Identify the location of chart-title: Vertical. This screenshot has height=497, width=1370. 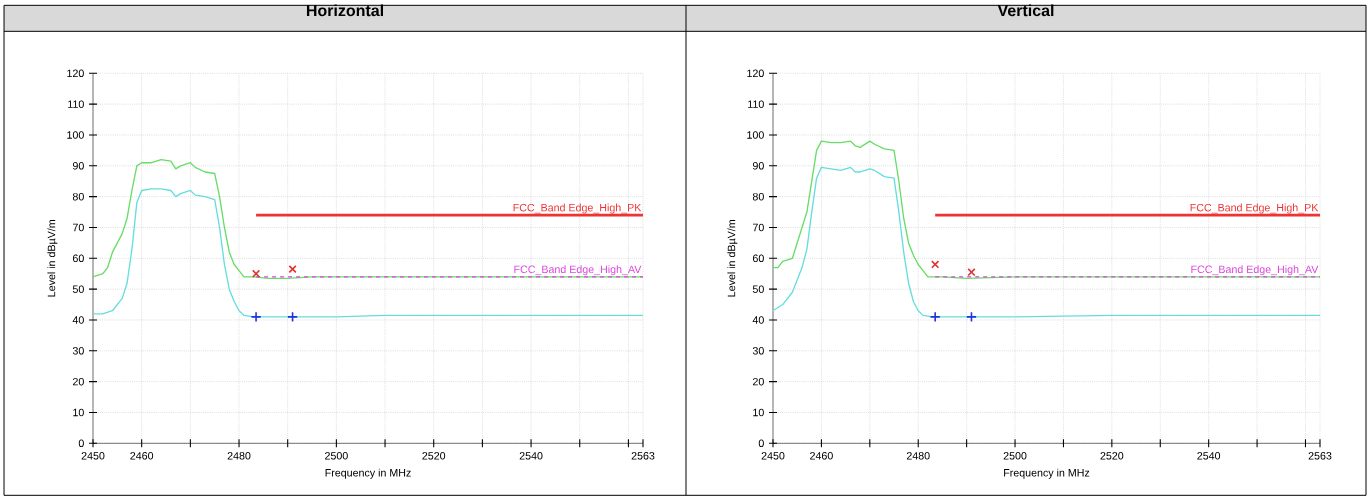
(1025, 10).